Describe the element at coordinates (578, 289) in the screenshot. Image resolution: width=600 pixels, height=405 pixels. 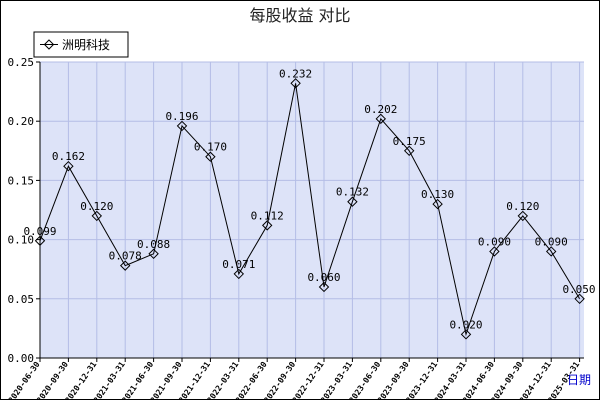
I see `data-label: 0.050` at that location.